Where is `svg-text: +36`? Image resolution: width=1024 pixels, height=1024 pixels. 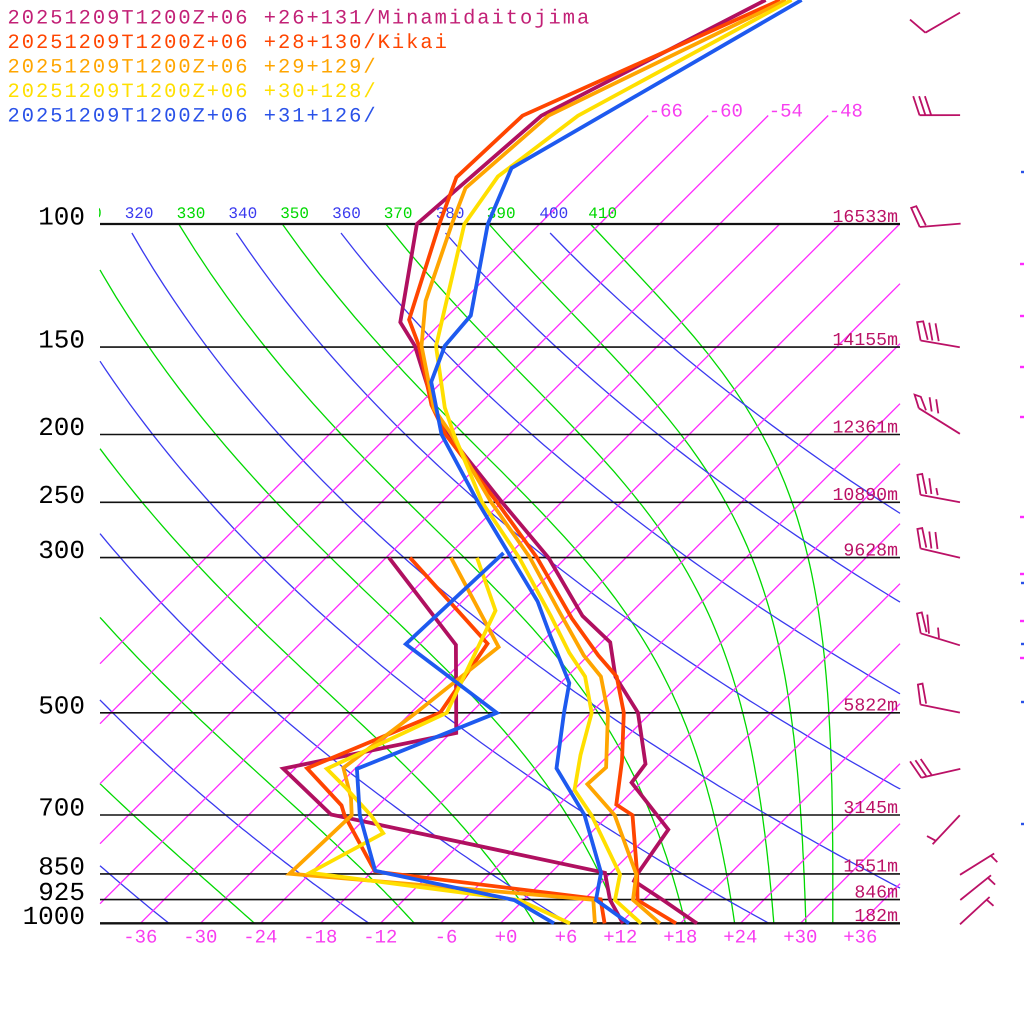
svg-text: +36 is located at coordinates (860, 938).